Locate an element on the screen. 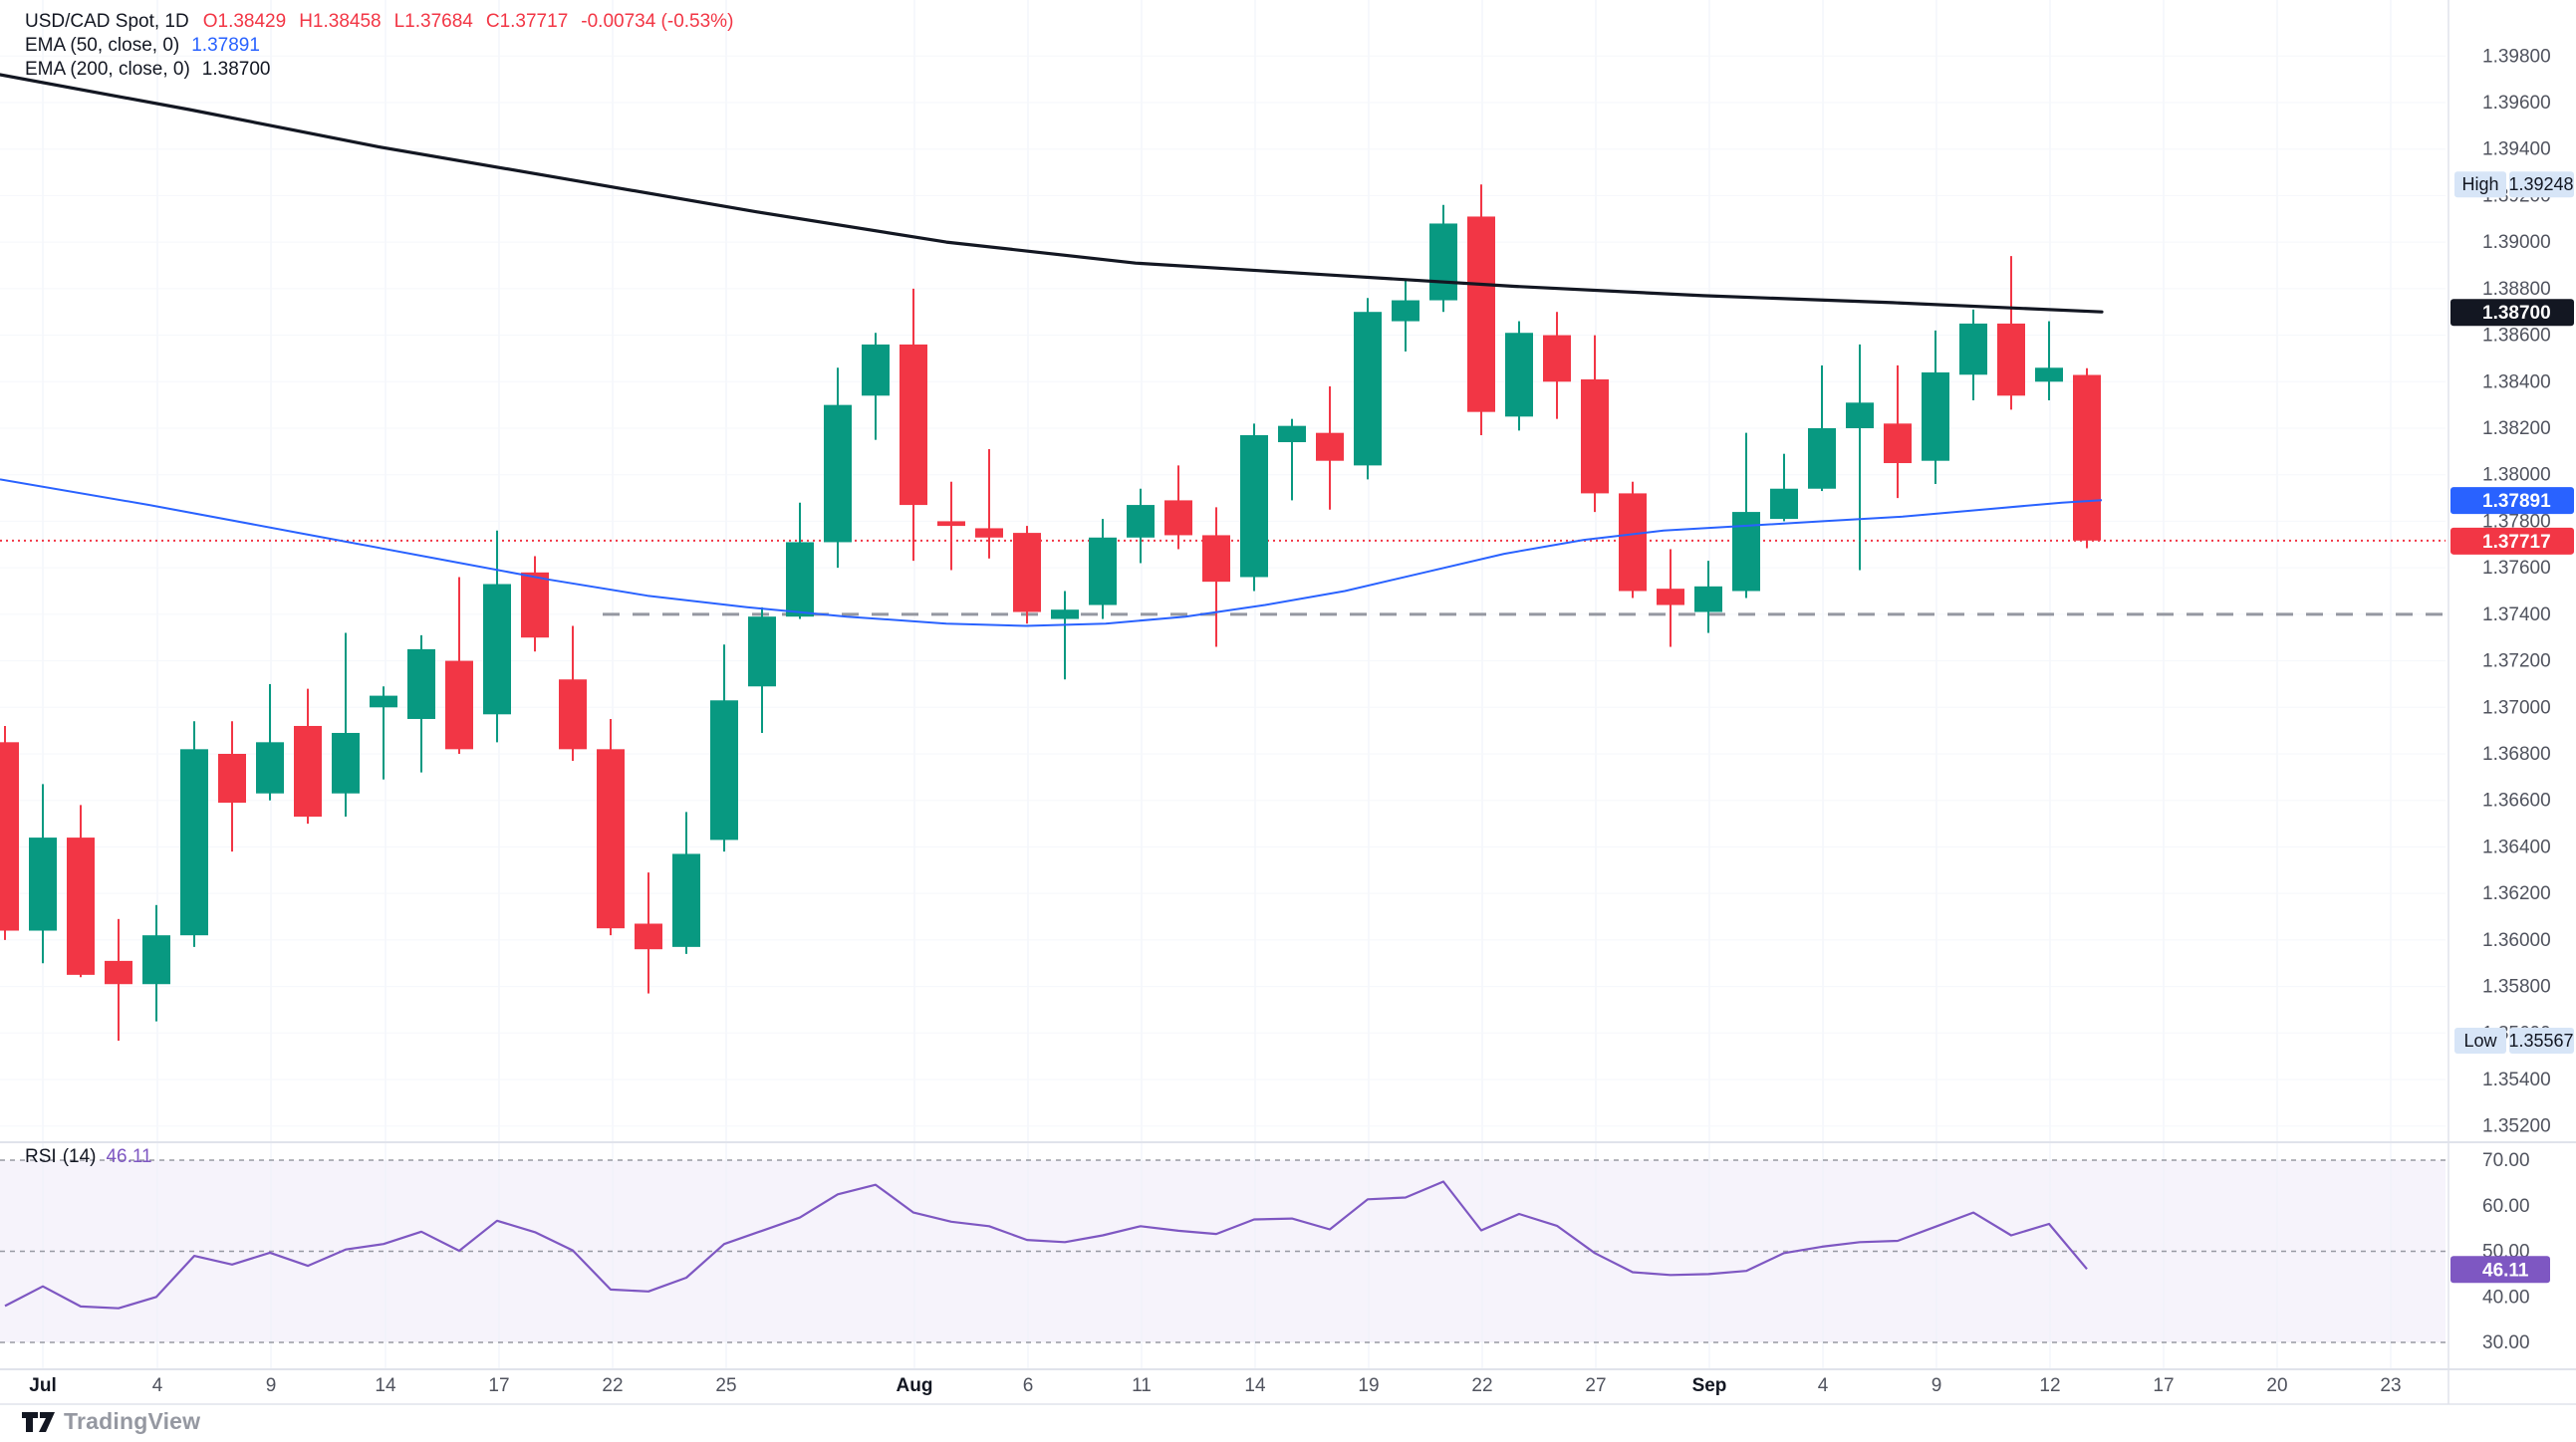 This screenshot has width=2576, height=1442. svg-text: Low is located at coordinates (2480, 1041).